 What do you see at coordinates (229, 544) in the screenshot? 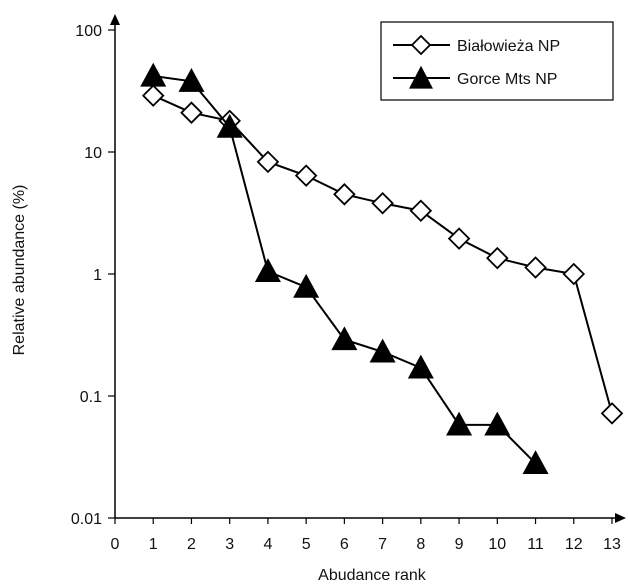
I see `x-tick-label: 3` at bounding box center [229, 544].